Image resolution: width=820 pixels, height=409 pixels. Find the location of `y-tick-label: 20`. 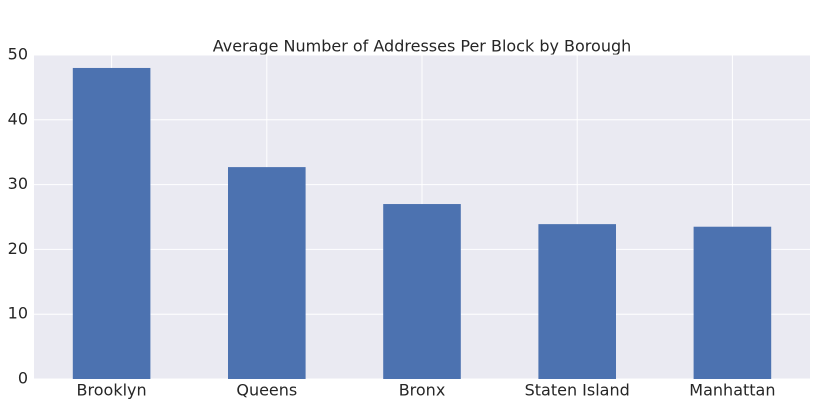

y-tick-label: 20 is located at coordinates (18, 248).